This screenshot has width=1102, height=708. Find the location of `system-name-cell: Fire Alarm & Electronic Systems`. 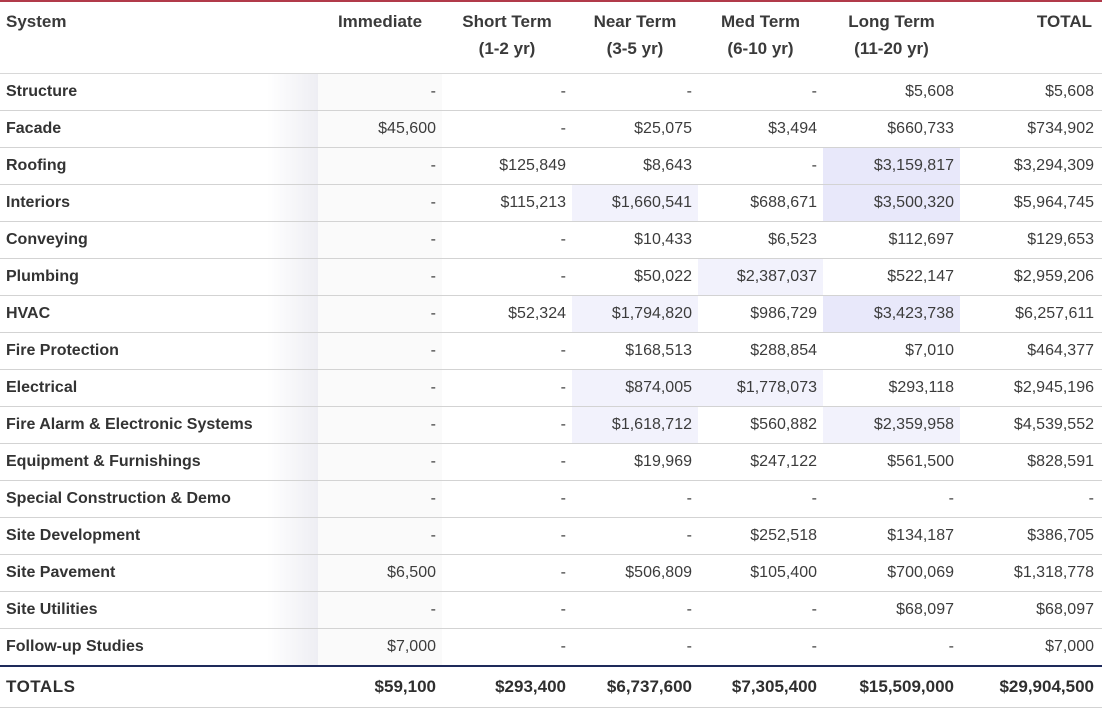

system-name-cell: Fire Alarm & Electronic Systems is located at coordinates (159, 425).